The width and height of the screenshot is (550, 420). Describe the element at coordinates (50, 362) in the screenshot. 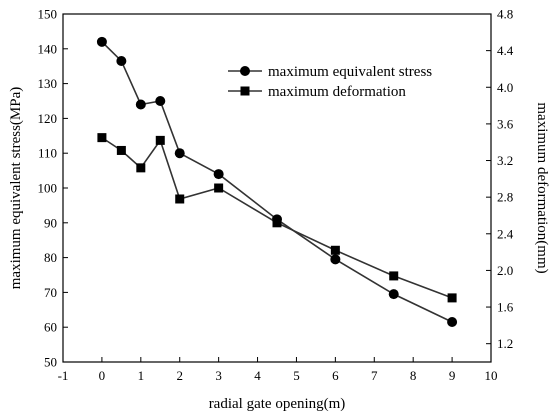

I see `left-y-tick-label: 50` at that location.